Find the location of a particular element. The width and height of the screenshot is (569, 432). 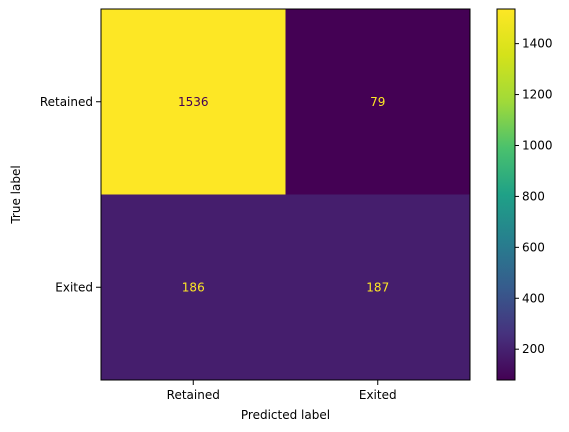

colorbar-tick-label: 200 is located at coordinates (533, 349).